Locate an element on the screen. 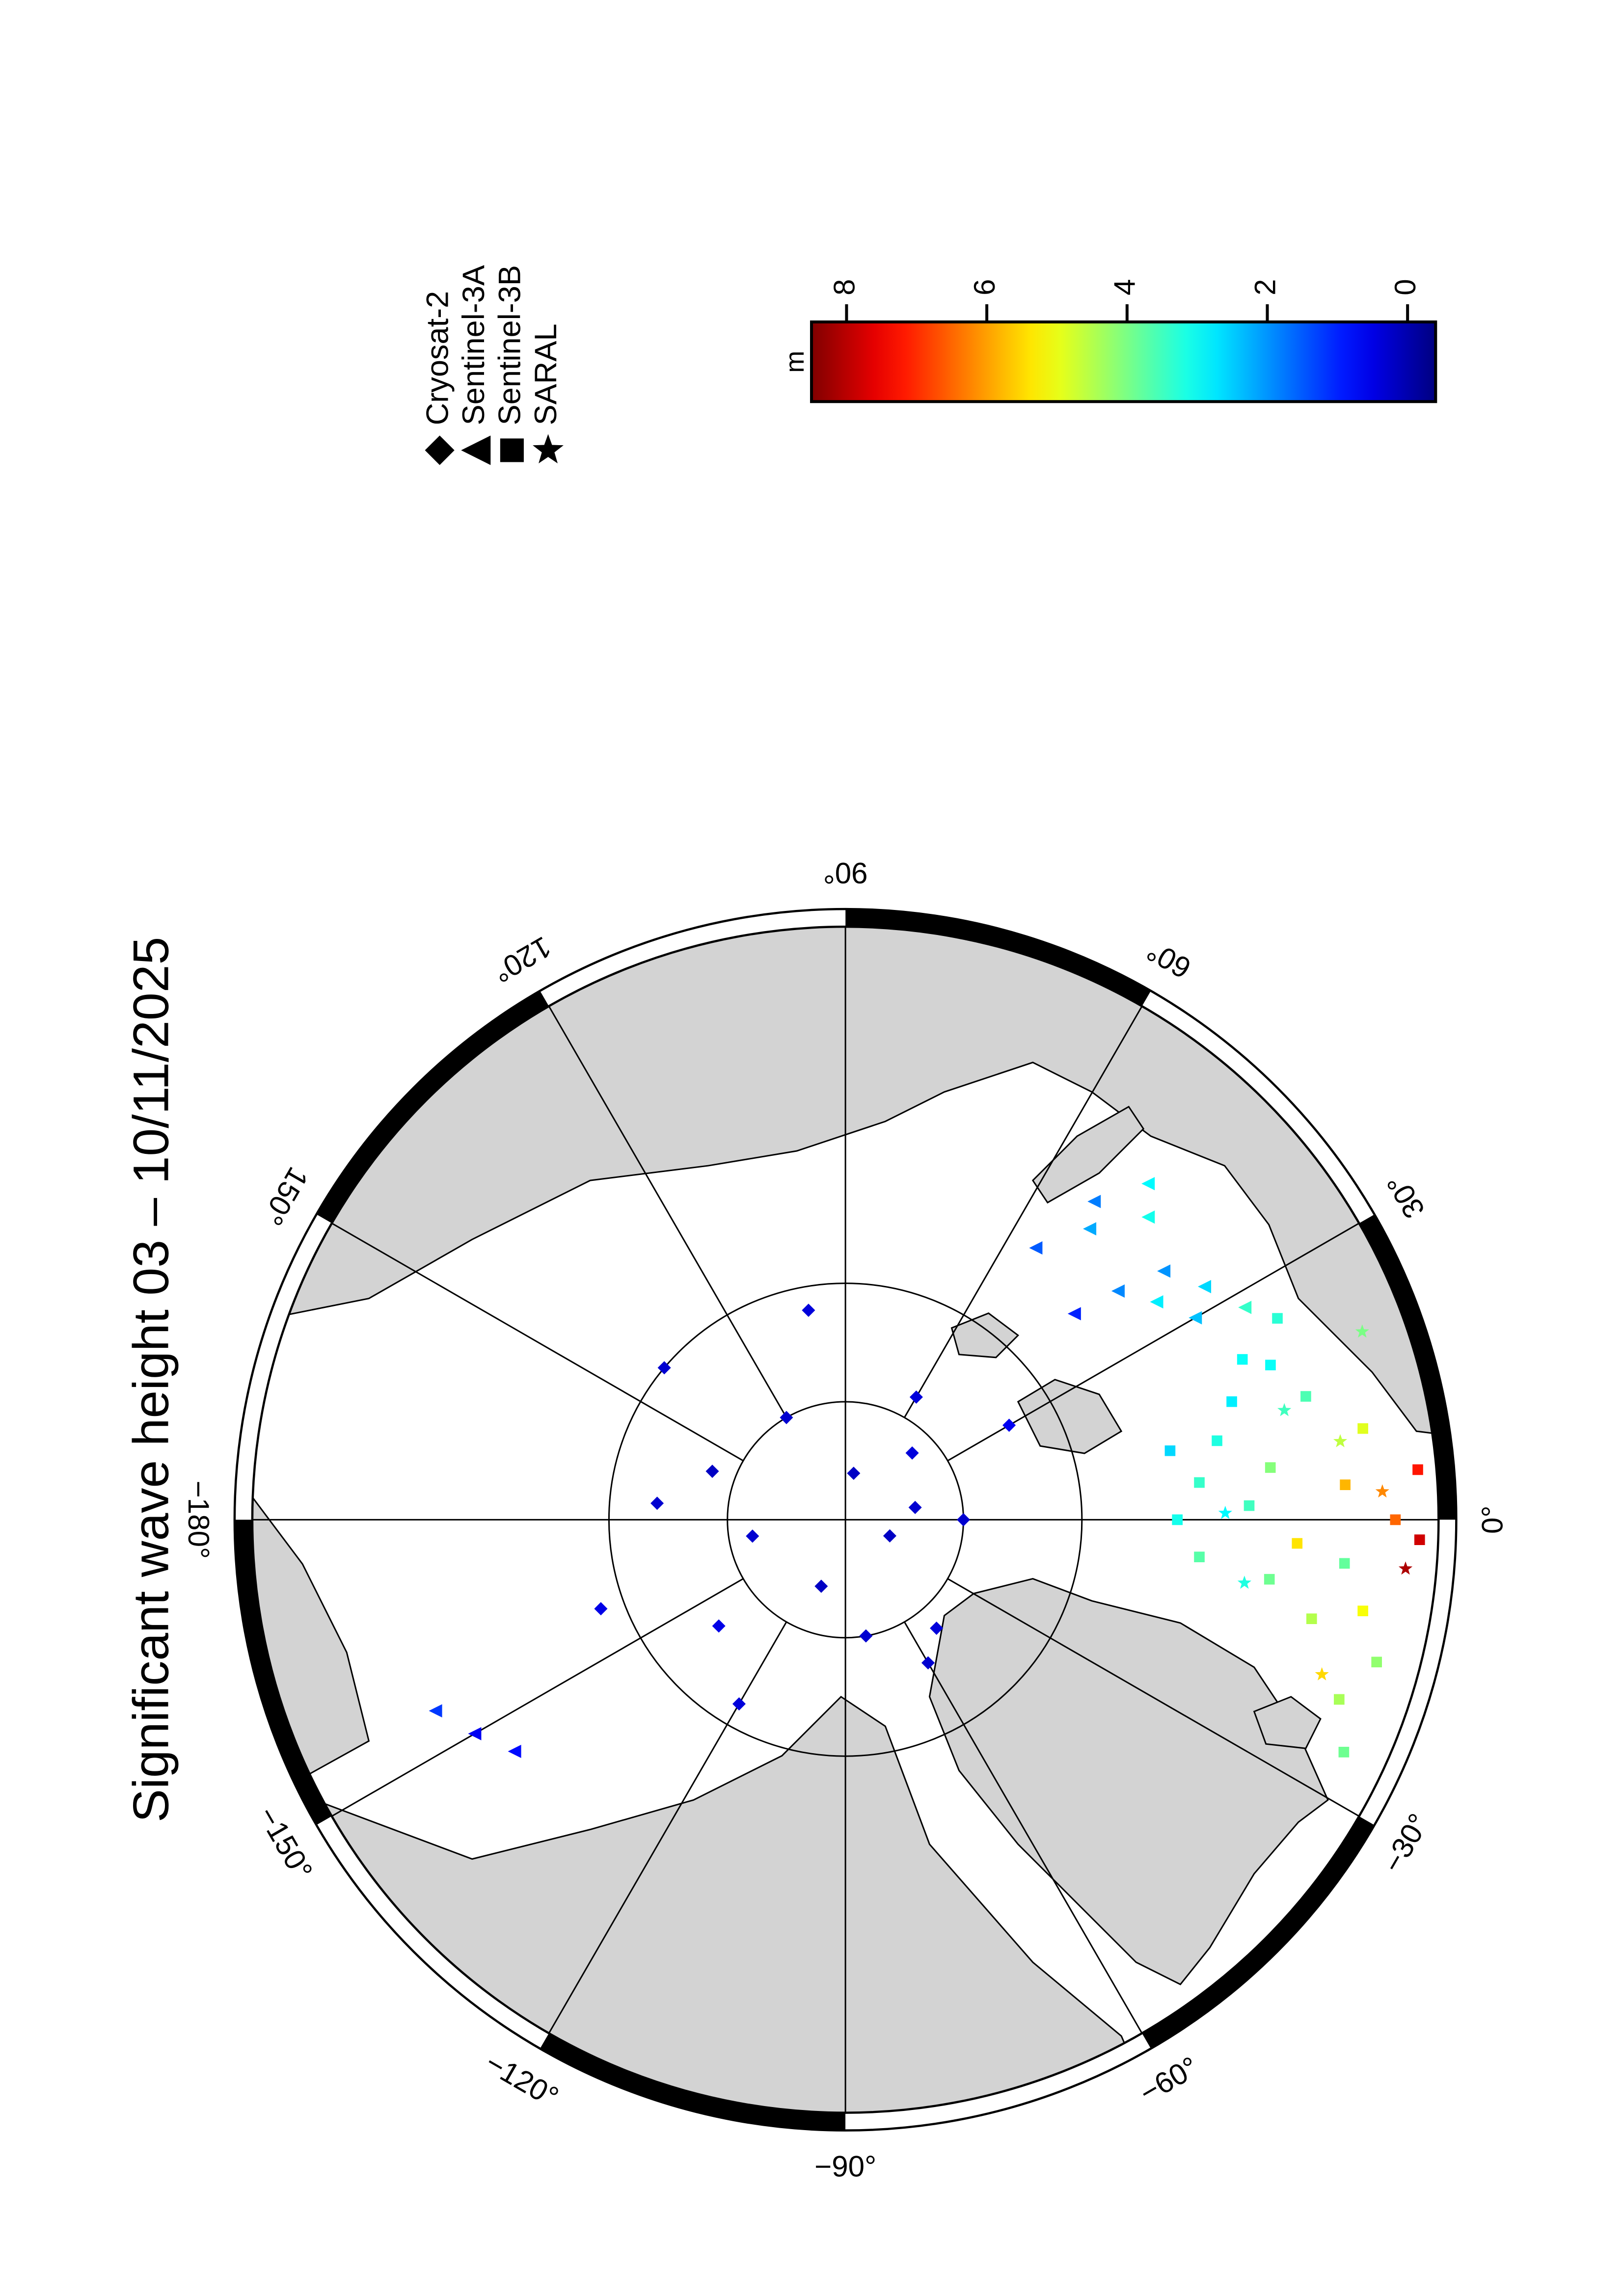 The height and width of the screenshot is (2296, 1623). colorbar-label: m is located at coordinates (795, 362).